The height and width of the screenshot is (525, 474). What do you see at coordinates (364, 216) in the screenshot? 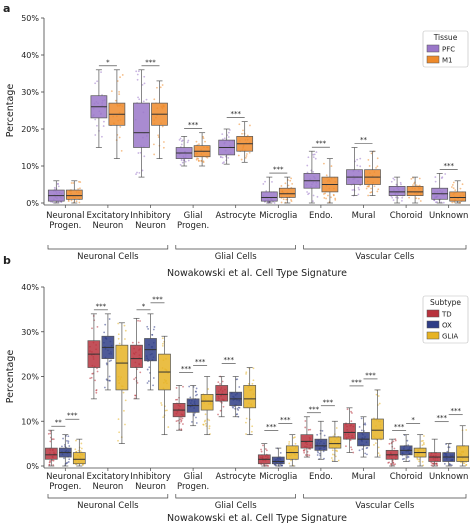
I see `x-tick-label: Mural` at bounding box center [364, 216].